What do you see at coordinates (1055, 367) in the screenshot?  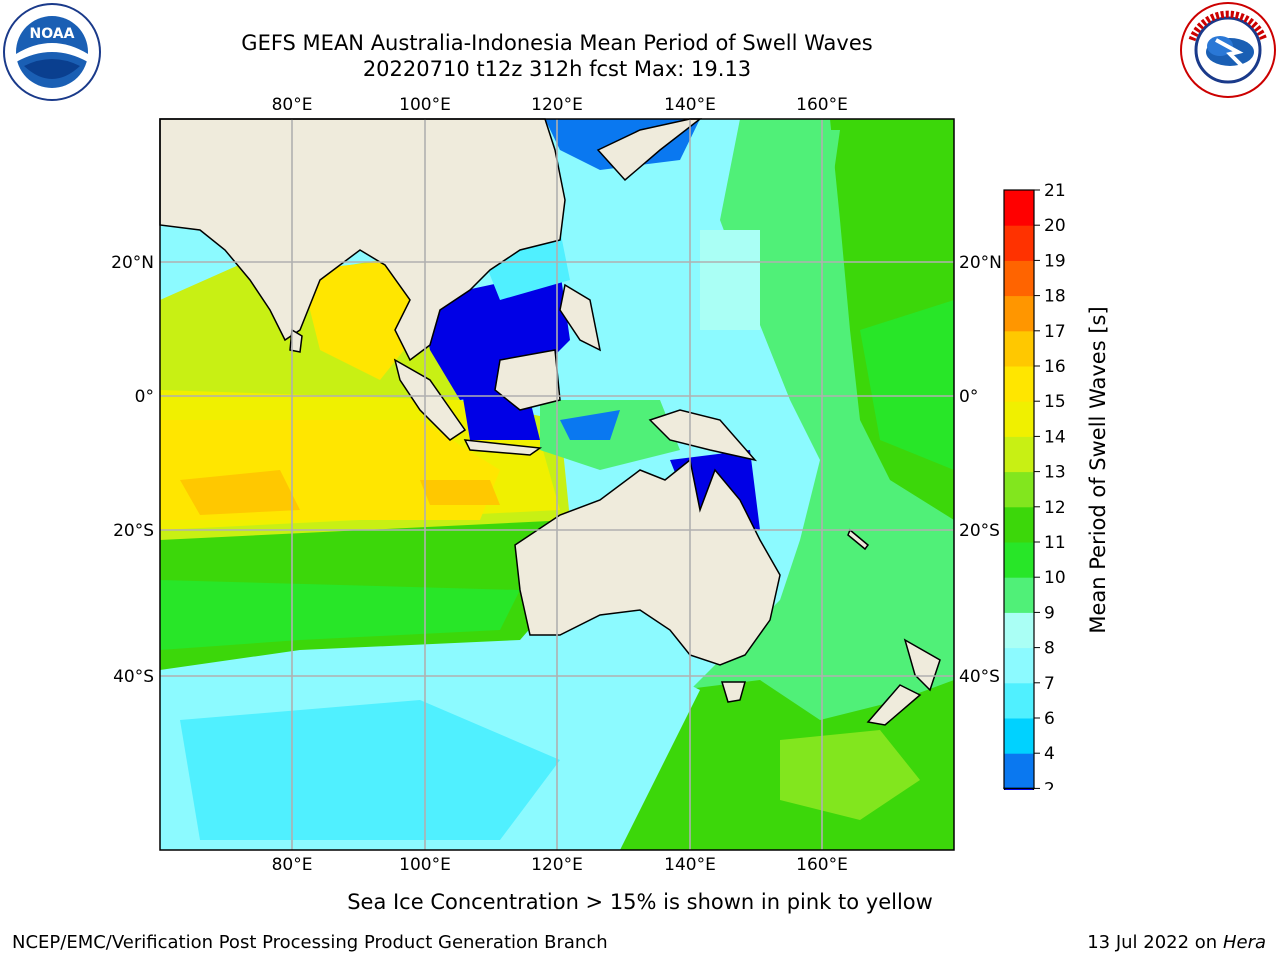 I see `colorbar-tick-label: 16` at bounding box center [1055, 367].